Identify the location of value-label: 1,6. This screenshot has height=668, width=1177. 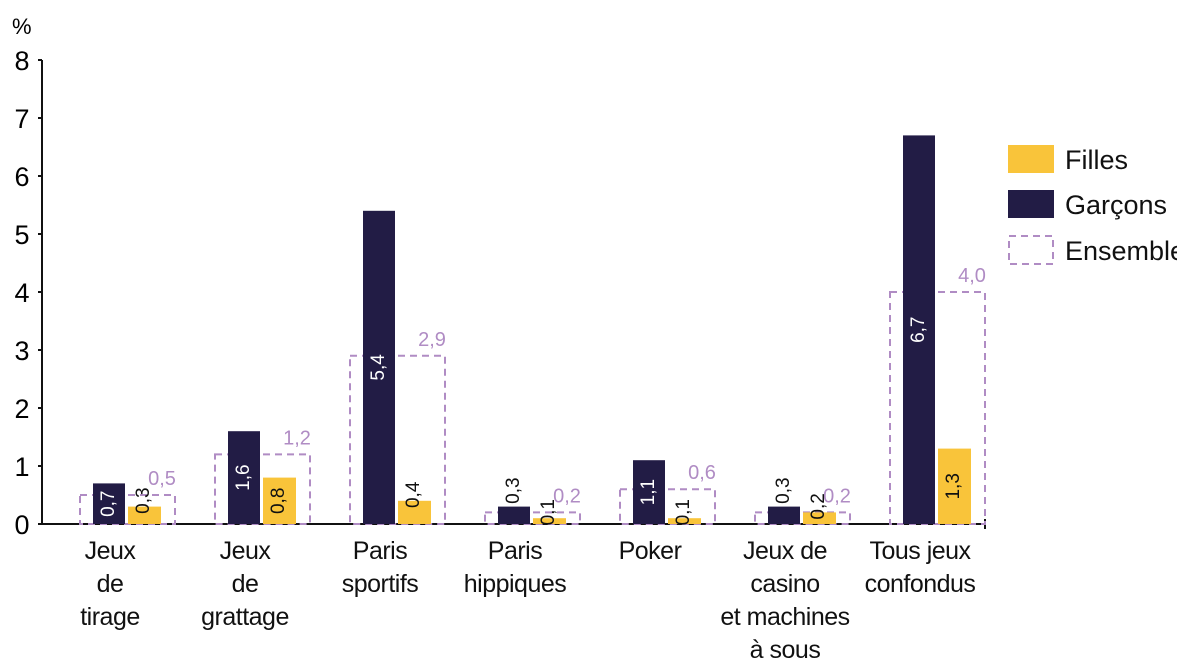
(243, 477).